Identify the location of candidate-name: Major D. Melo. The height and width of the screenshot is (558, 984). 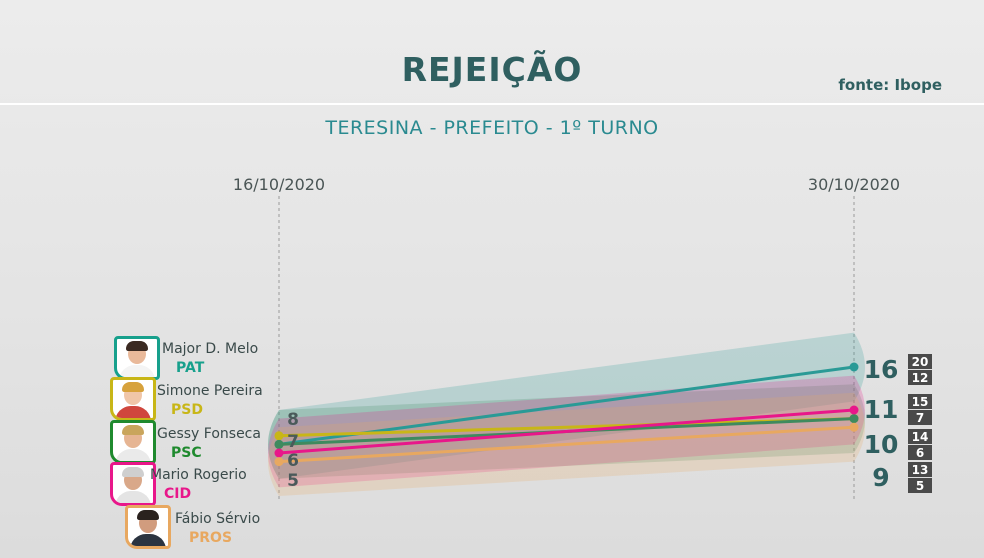
(210, 349).